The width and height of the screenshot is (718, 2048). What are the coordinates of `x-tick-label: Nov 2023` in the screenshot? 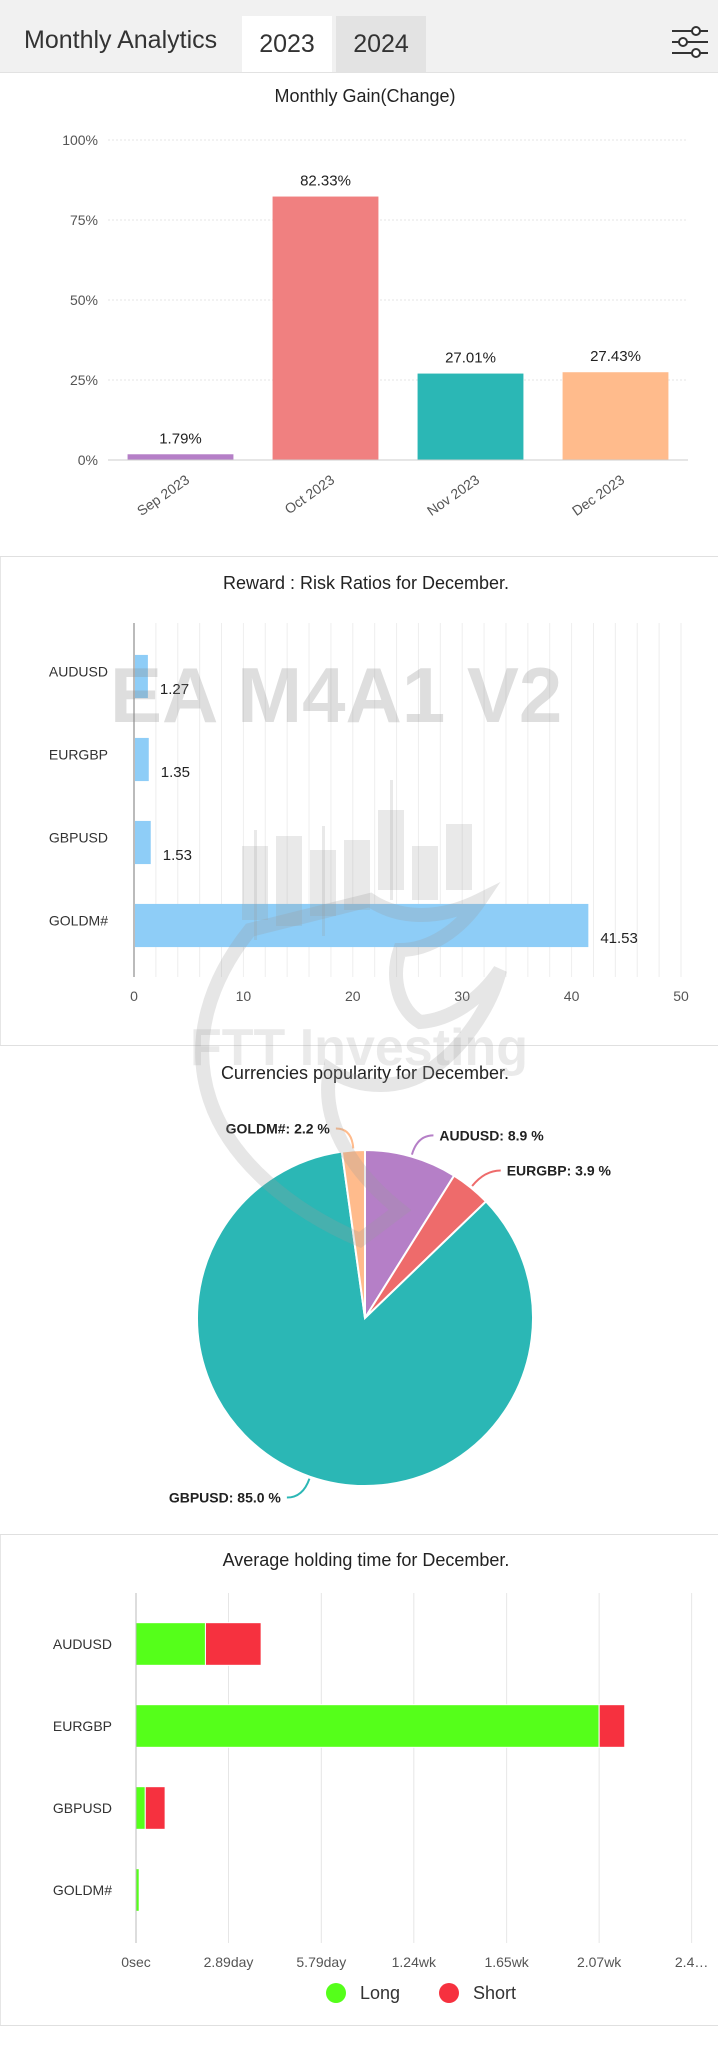 It's located at (453, 495).